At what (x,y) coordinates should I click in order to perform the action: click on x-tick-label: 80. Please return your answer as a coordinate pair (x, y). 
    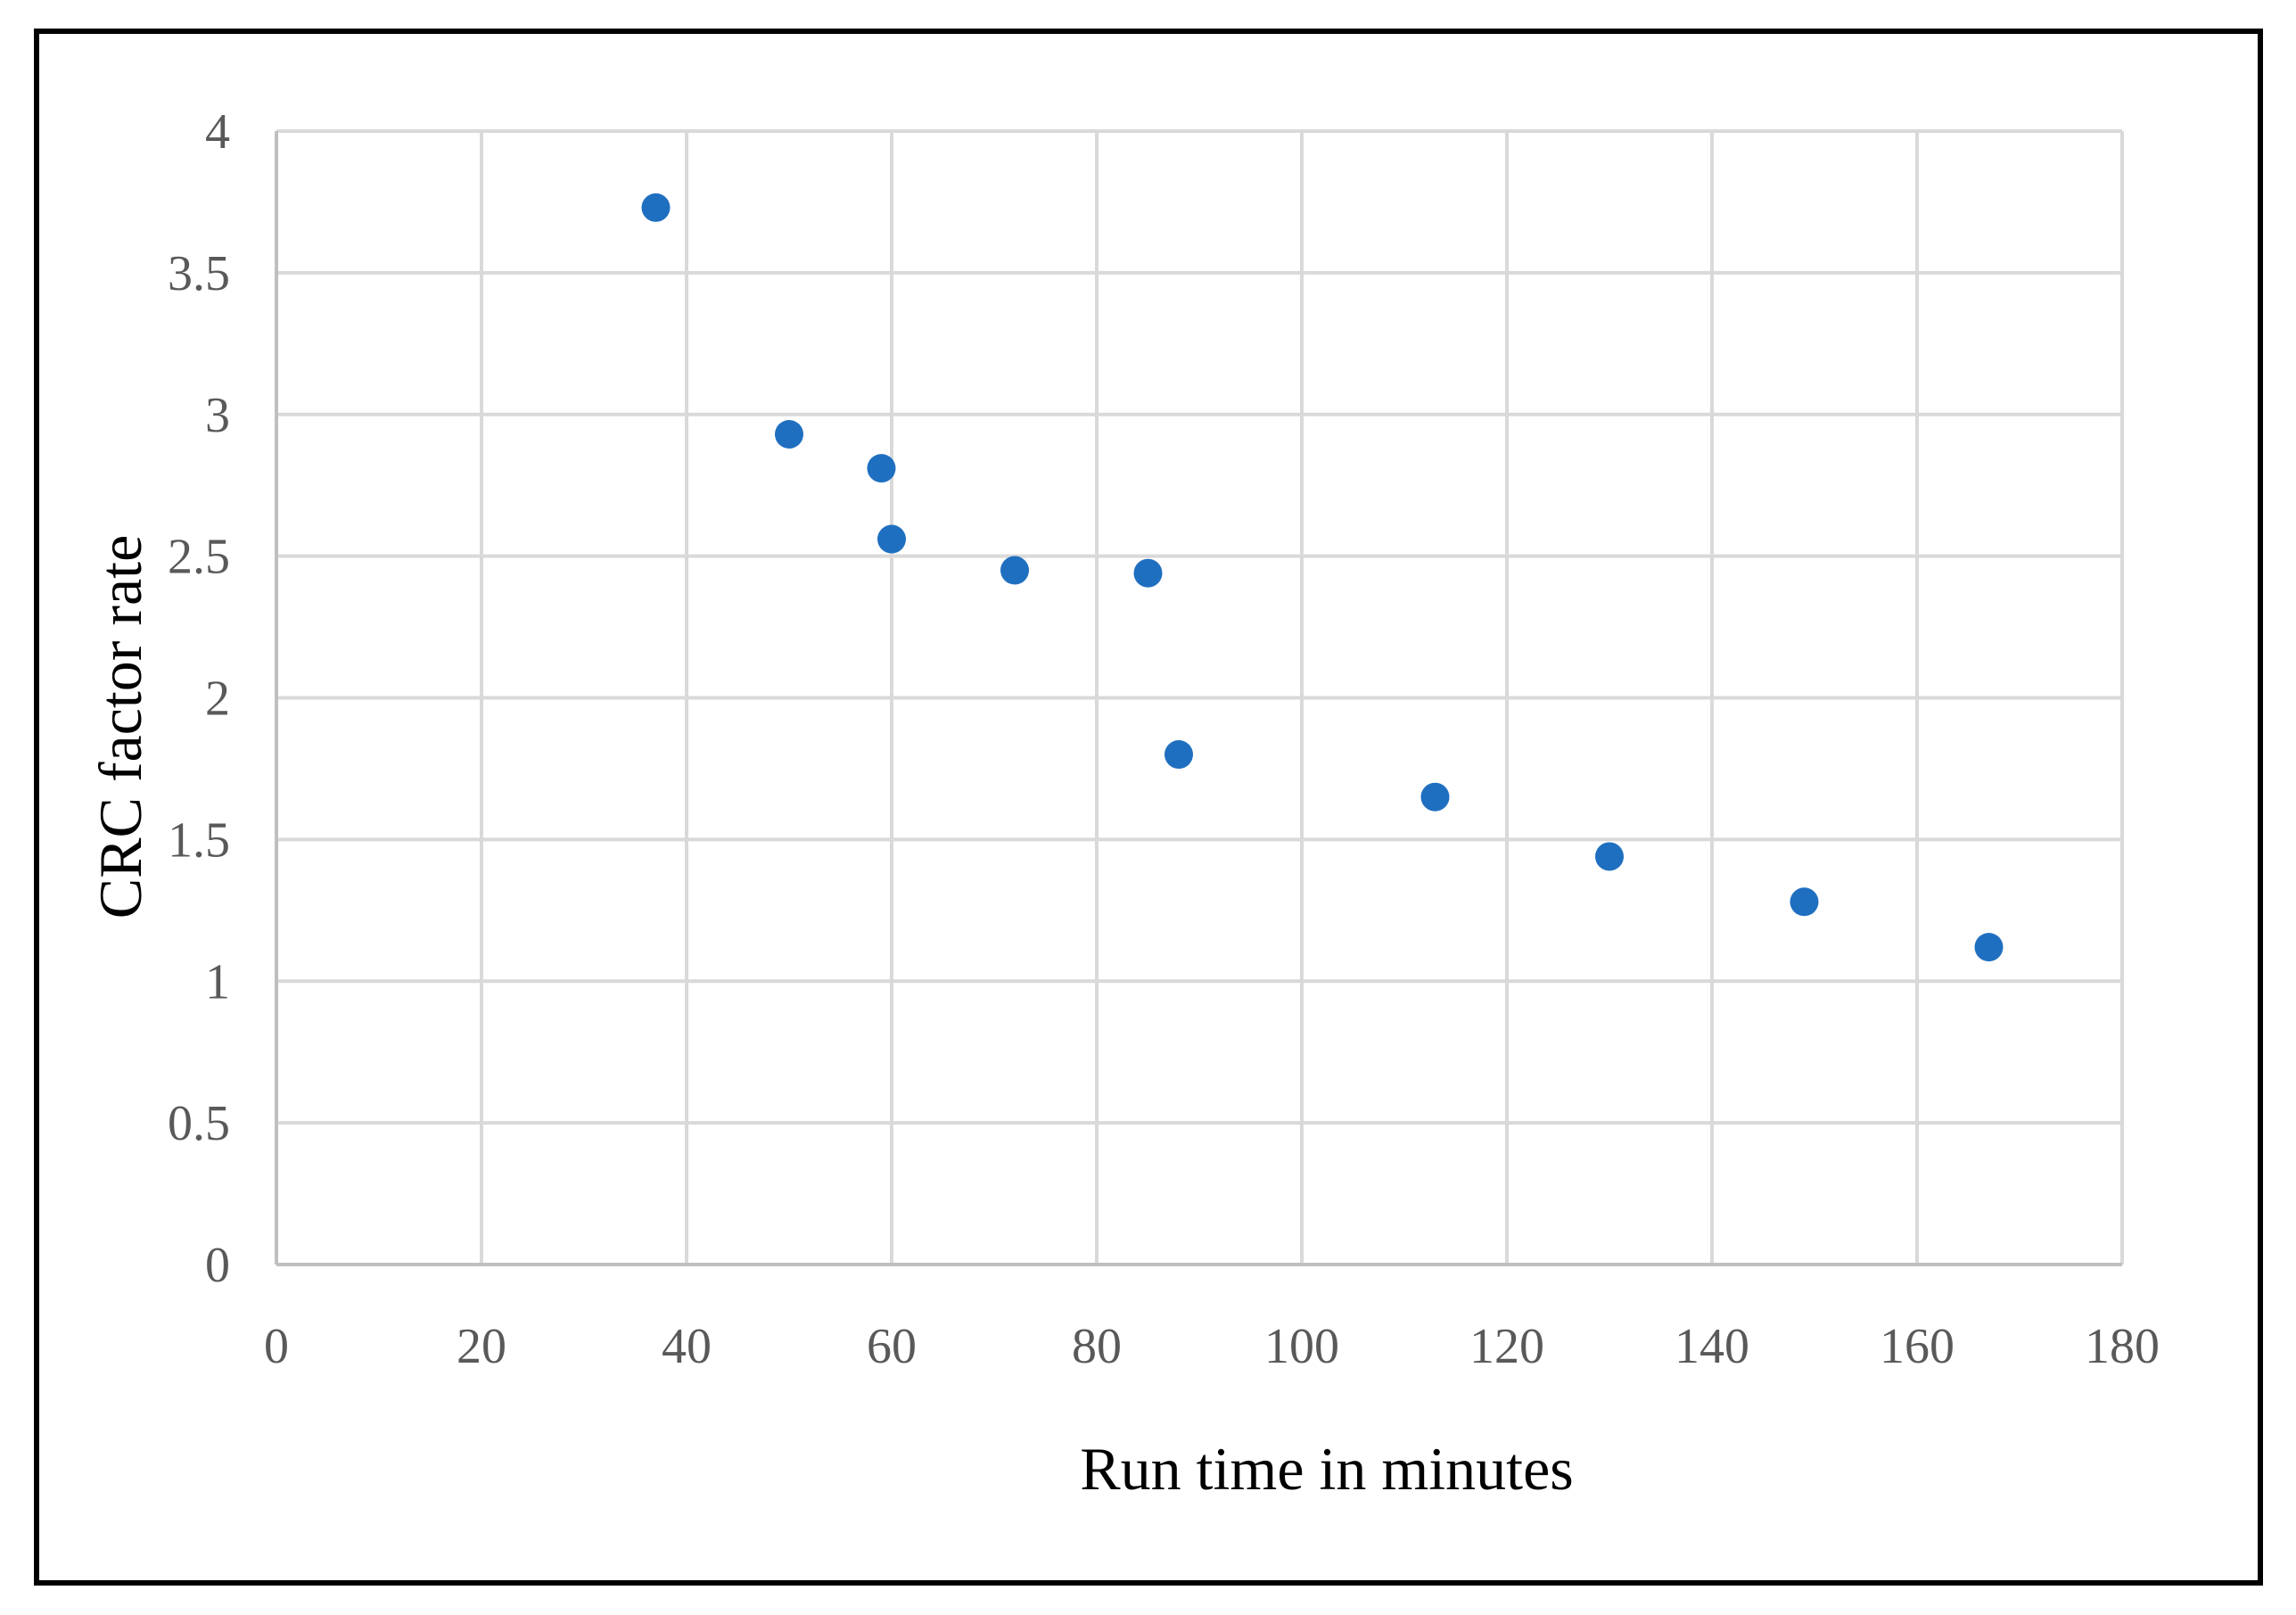
    Looking at the image, I should click on (1097, 1347).